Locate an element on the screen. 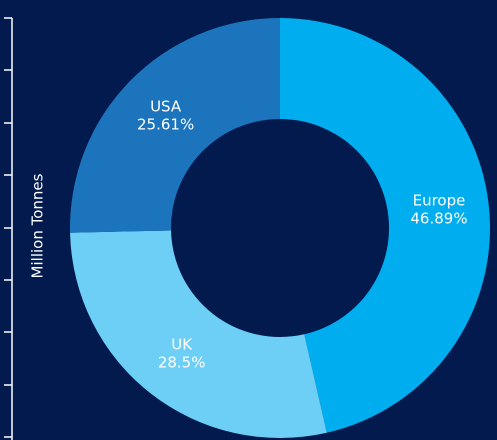 This screenshot has height=440, width=497. slice-name: Europe is located at coordinates (439, 201).